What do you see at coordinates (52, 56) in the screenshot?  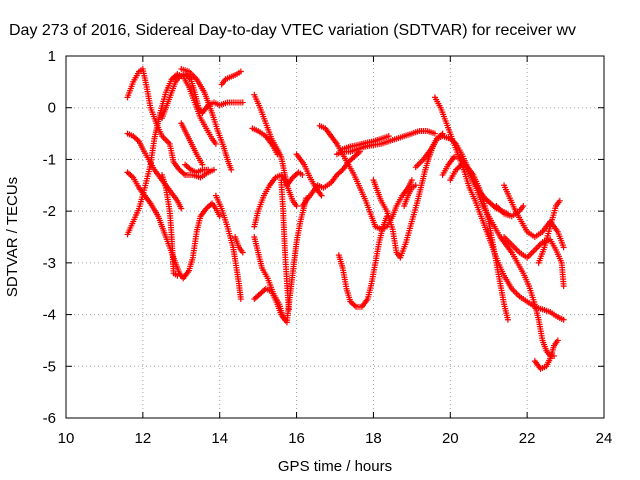 I see `y-tick-label: 1` at bounding box center [52, 56].